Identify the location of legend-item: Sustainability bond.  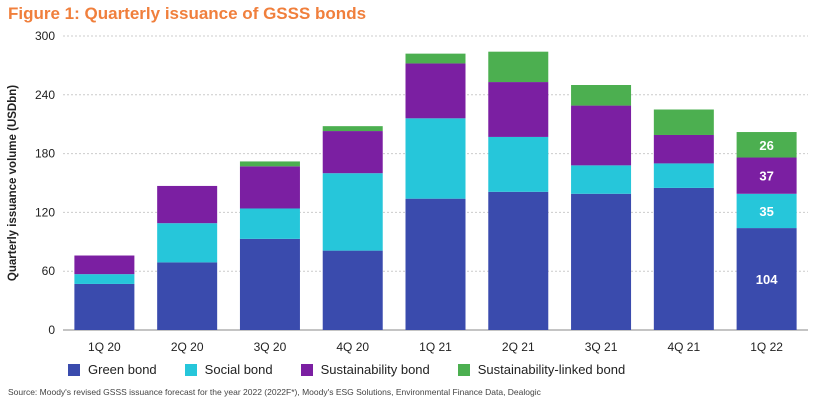
(365, 369).